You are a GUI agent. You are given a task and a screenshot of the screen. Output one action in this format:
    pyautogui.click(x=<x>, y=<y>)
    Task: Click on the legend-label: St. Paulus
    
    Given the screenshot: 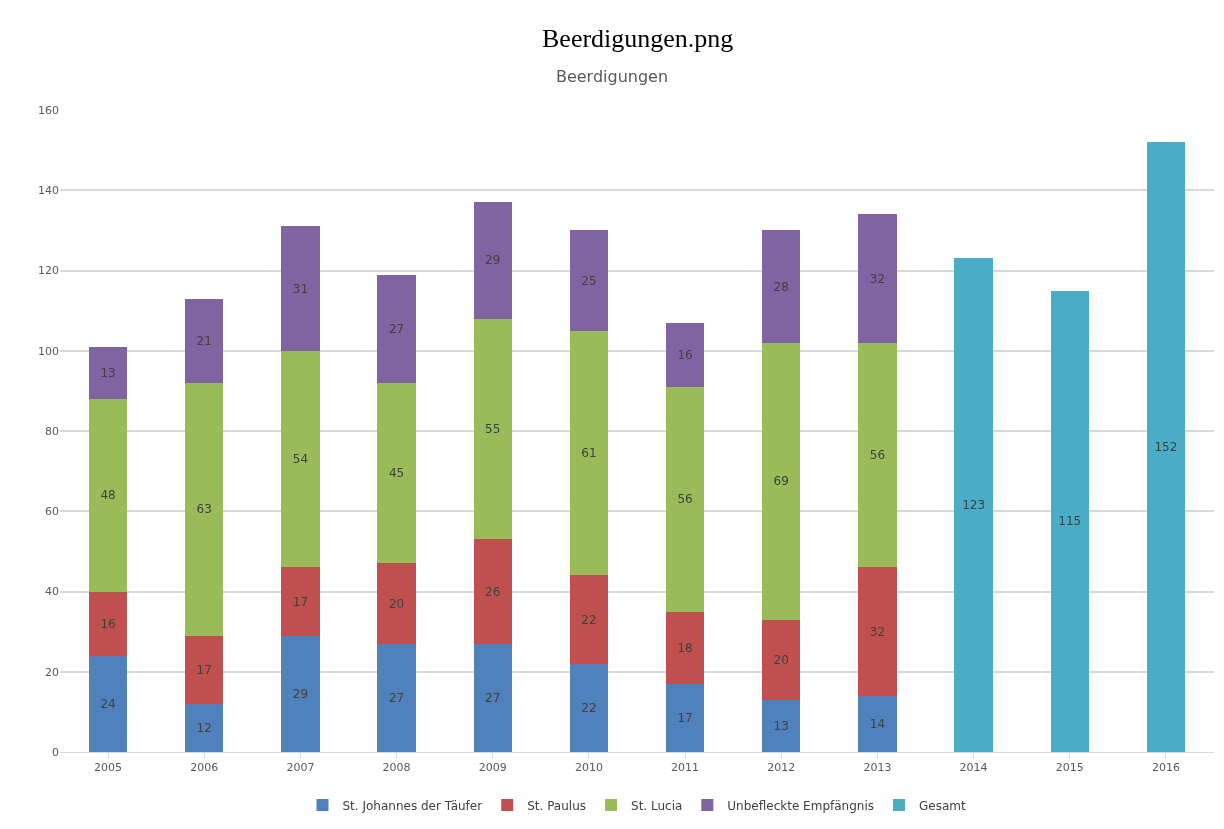 What is the action you would take?
    pyautogui.click(x=557, y=805)
    